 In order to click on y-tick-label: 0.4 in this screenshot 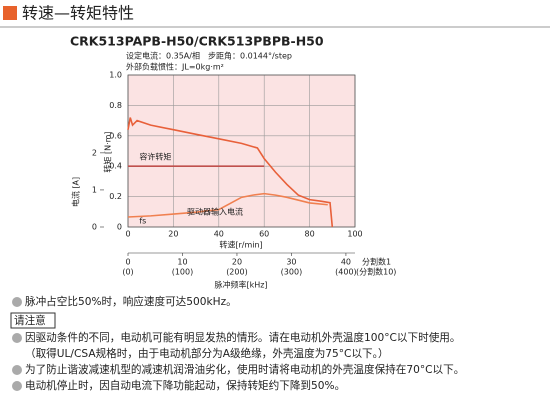, I will do `click(115, 166)`.